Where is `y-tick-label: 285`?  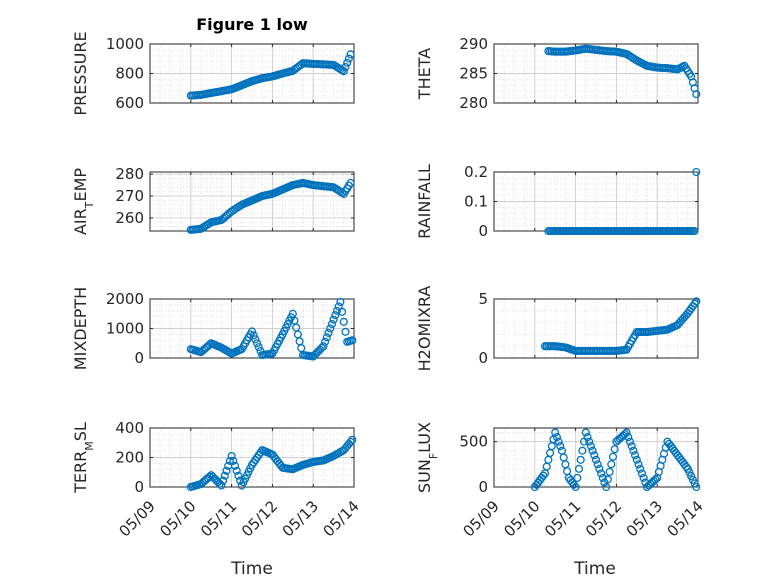
y-tick-label: 285 is located at coordinates (473, 74).